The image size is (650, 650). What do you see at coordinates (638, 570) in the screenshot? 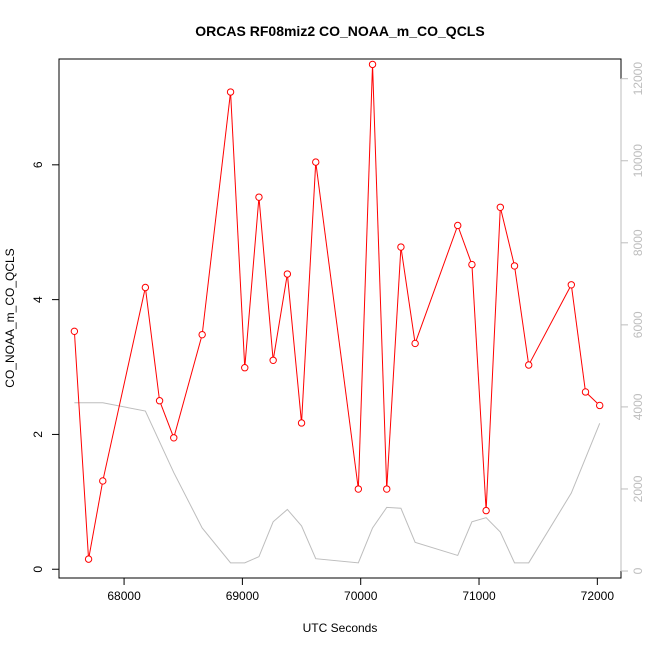
I see `y2-tick-label: 0` at bounding box center [638, 570].